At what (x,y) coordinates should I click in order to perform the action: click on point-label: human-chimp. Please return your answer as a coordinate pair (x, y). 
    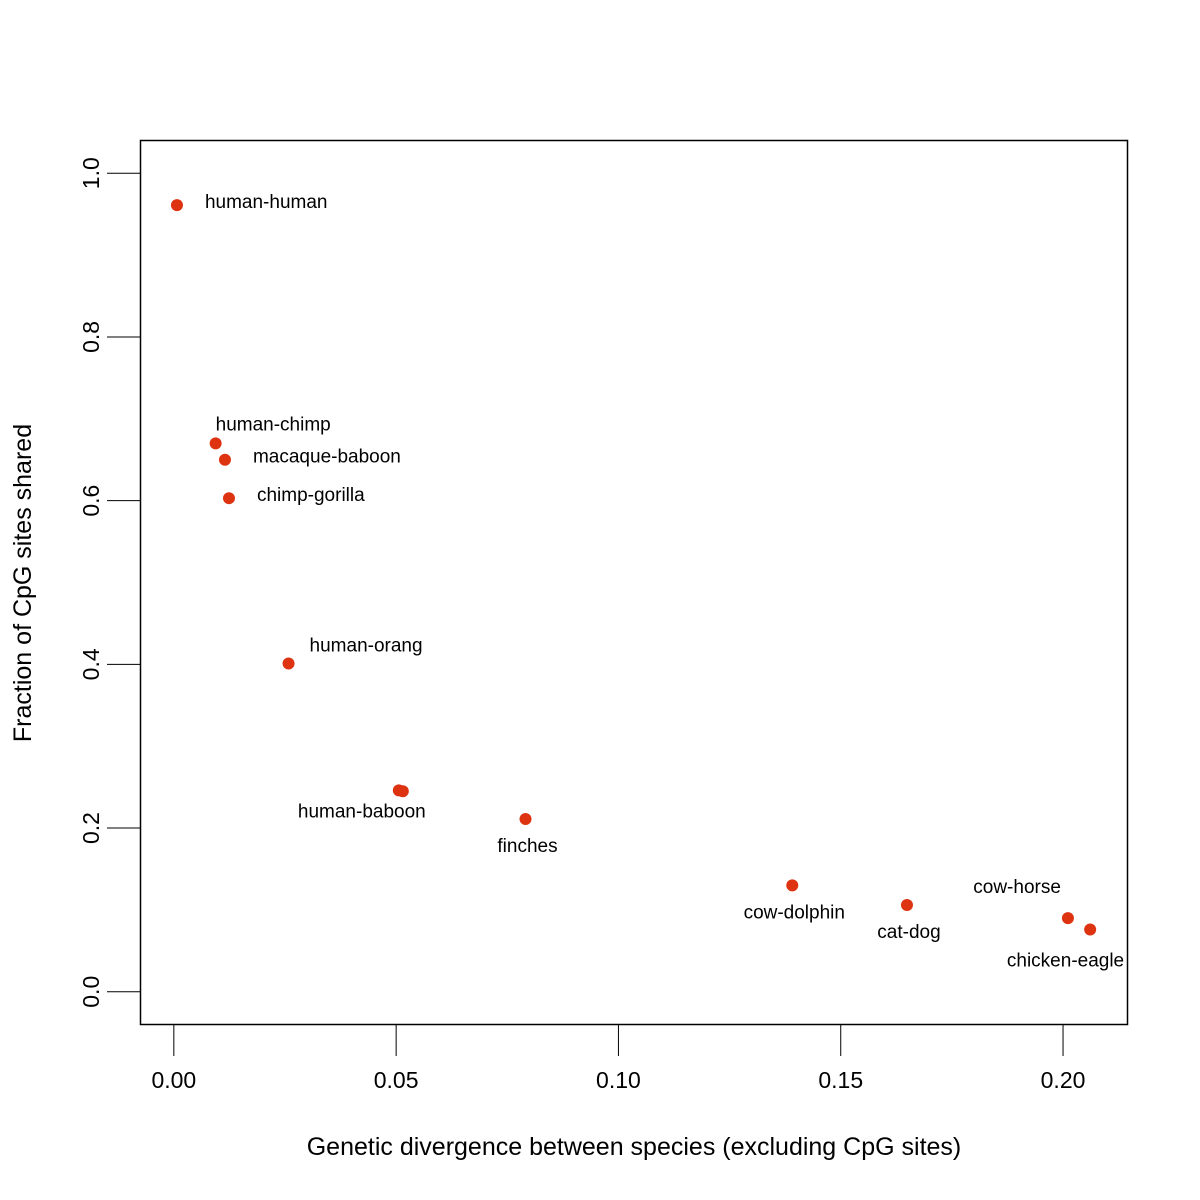
    Looking at the image, I should click on (273, 424).